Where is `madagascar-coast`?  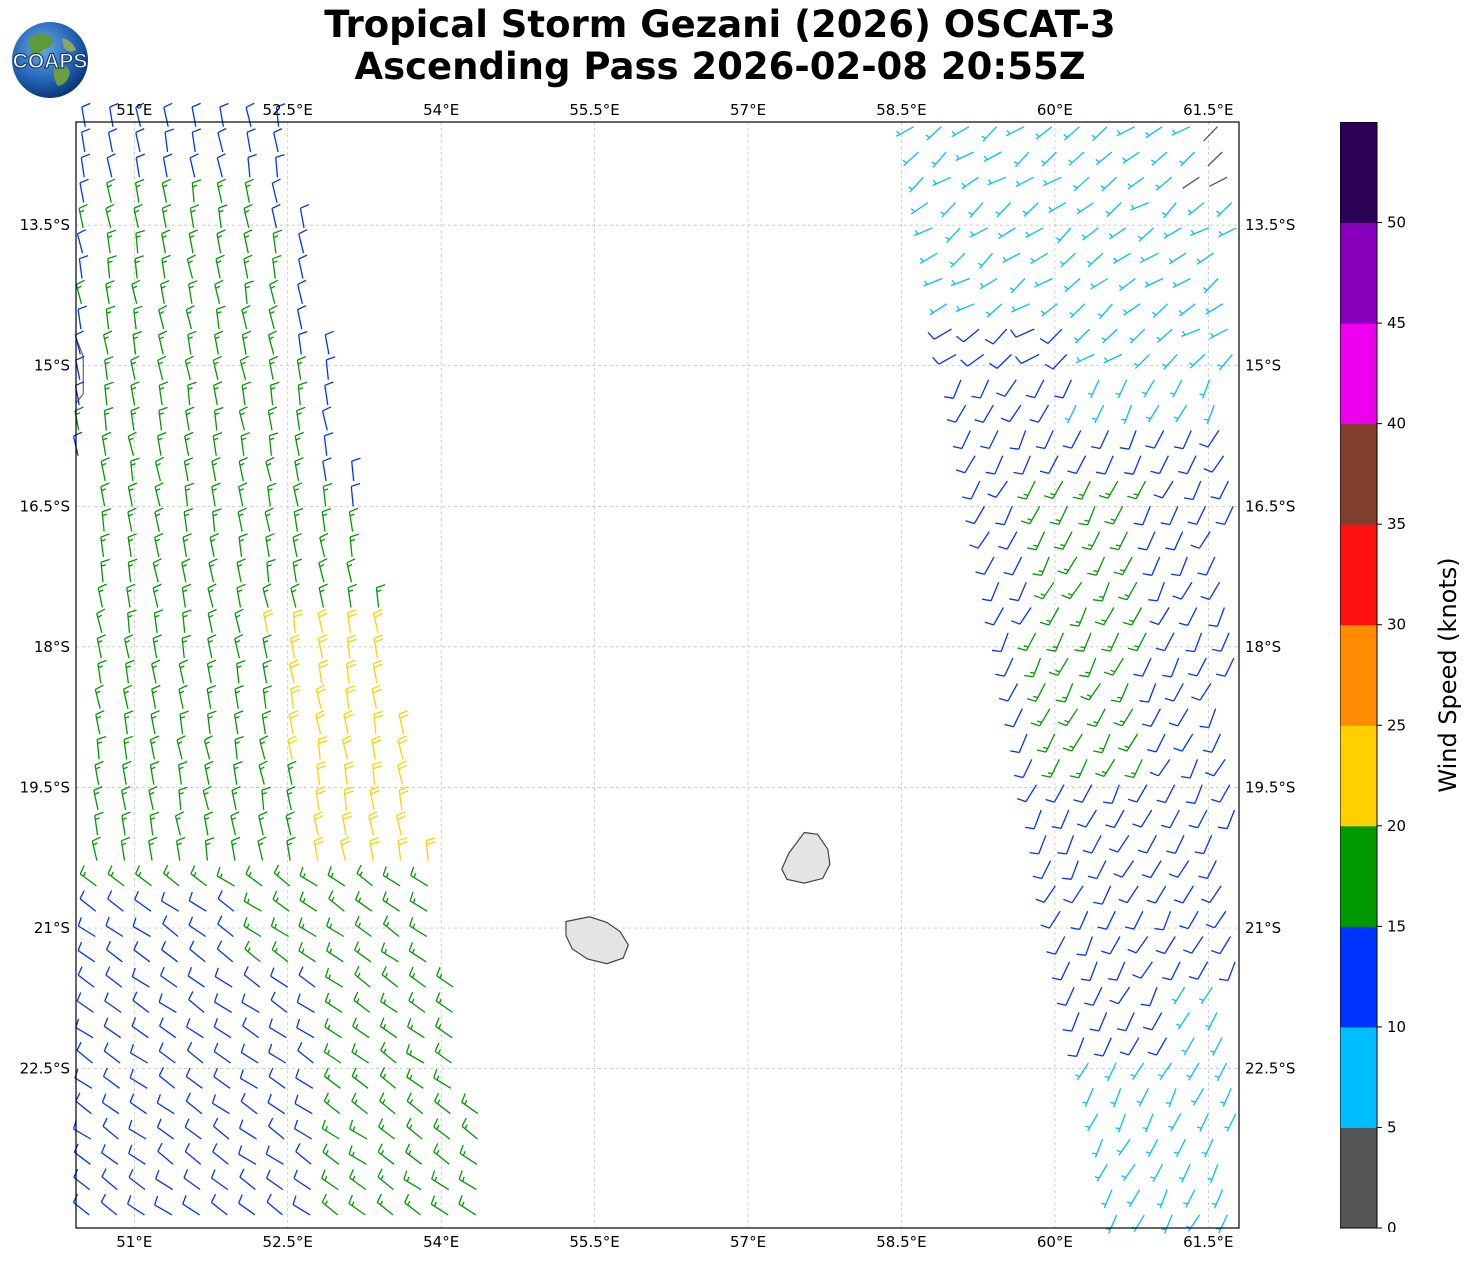 madagascar-coast is located at coordinates (79, 370).